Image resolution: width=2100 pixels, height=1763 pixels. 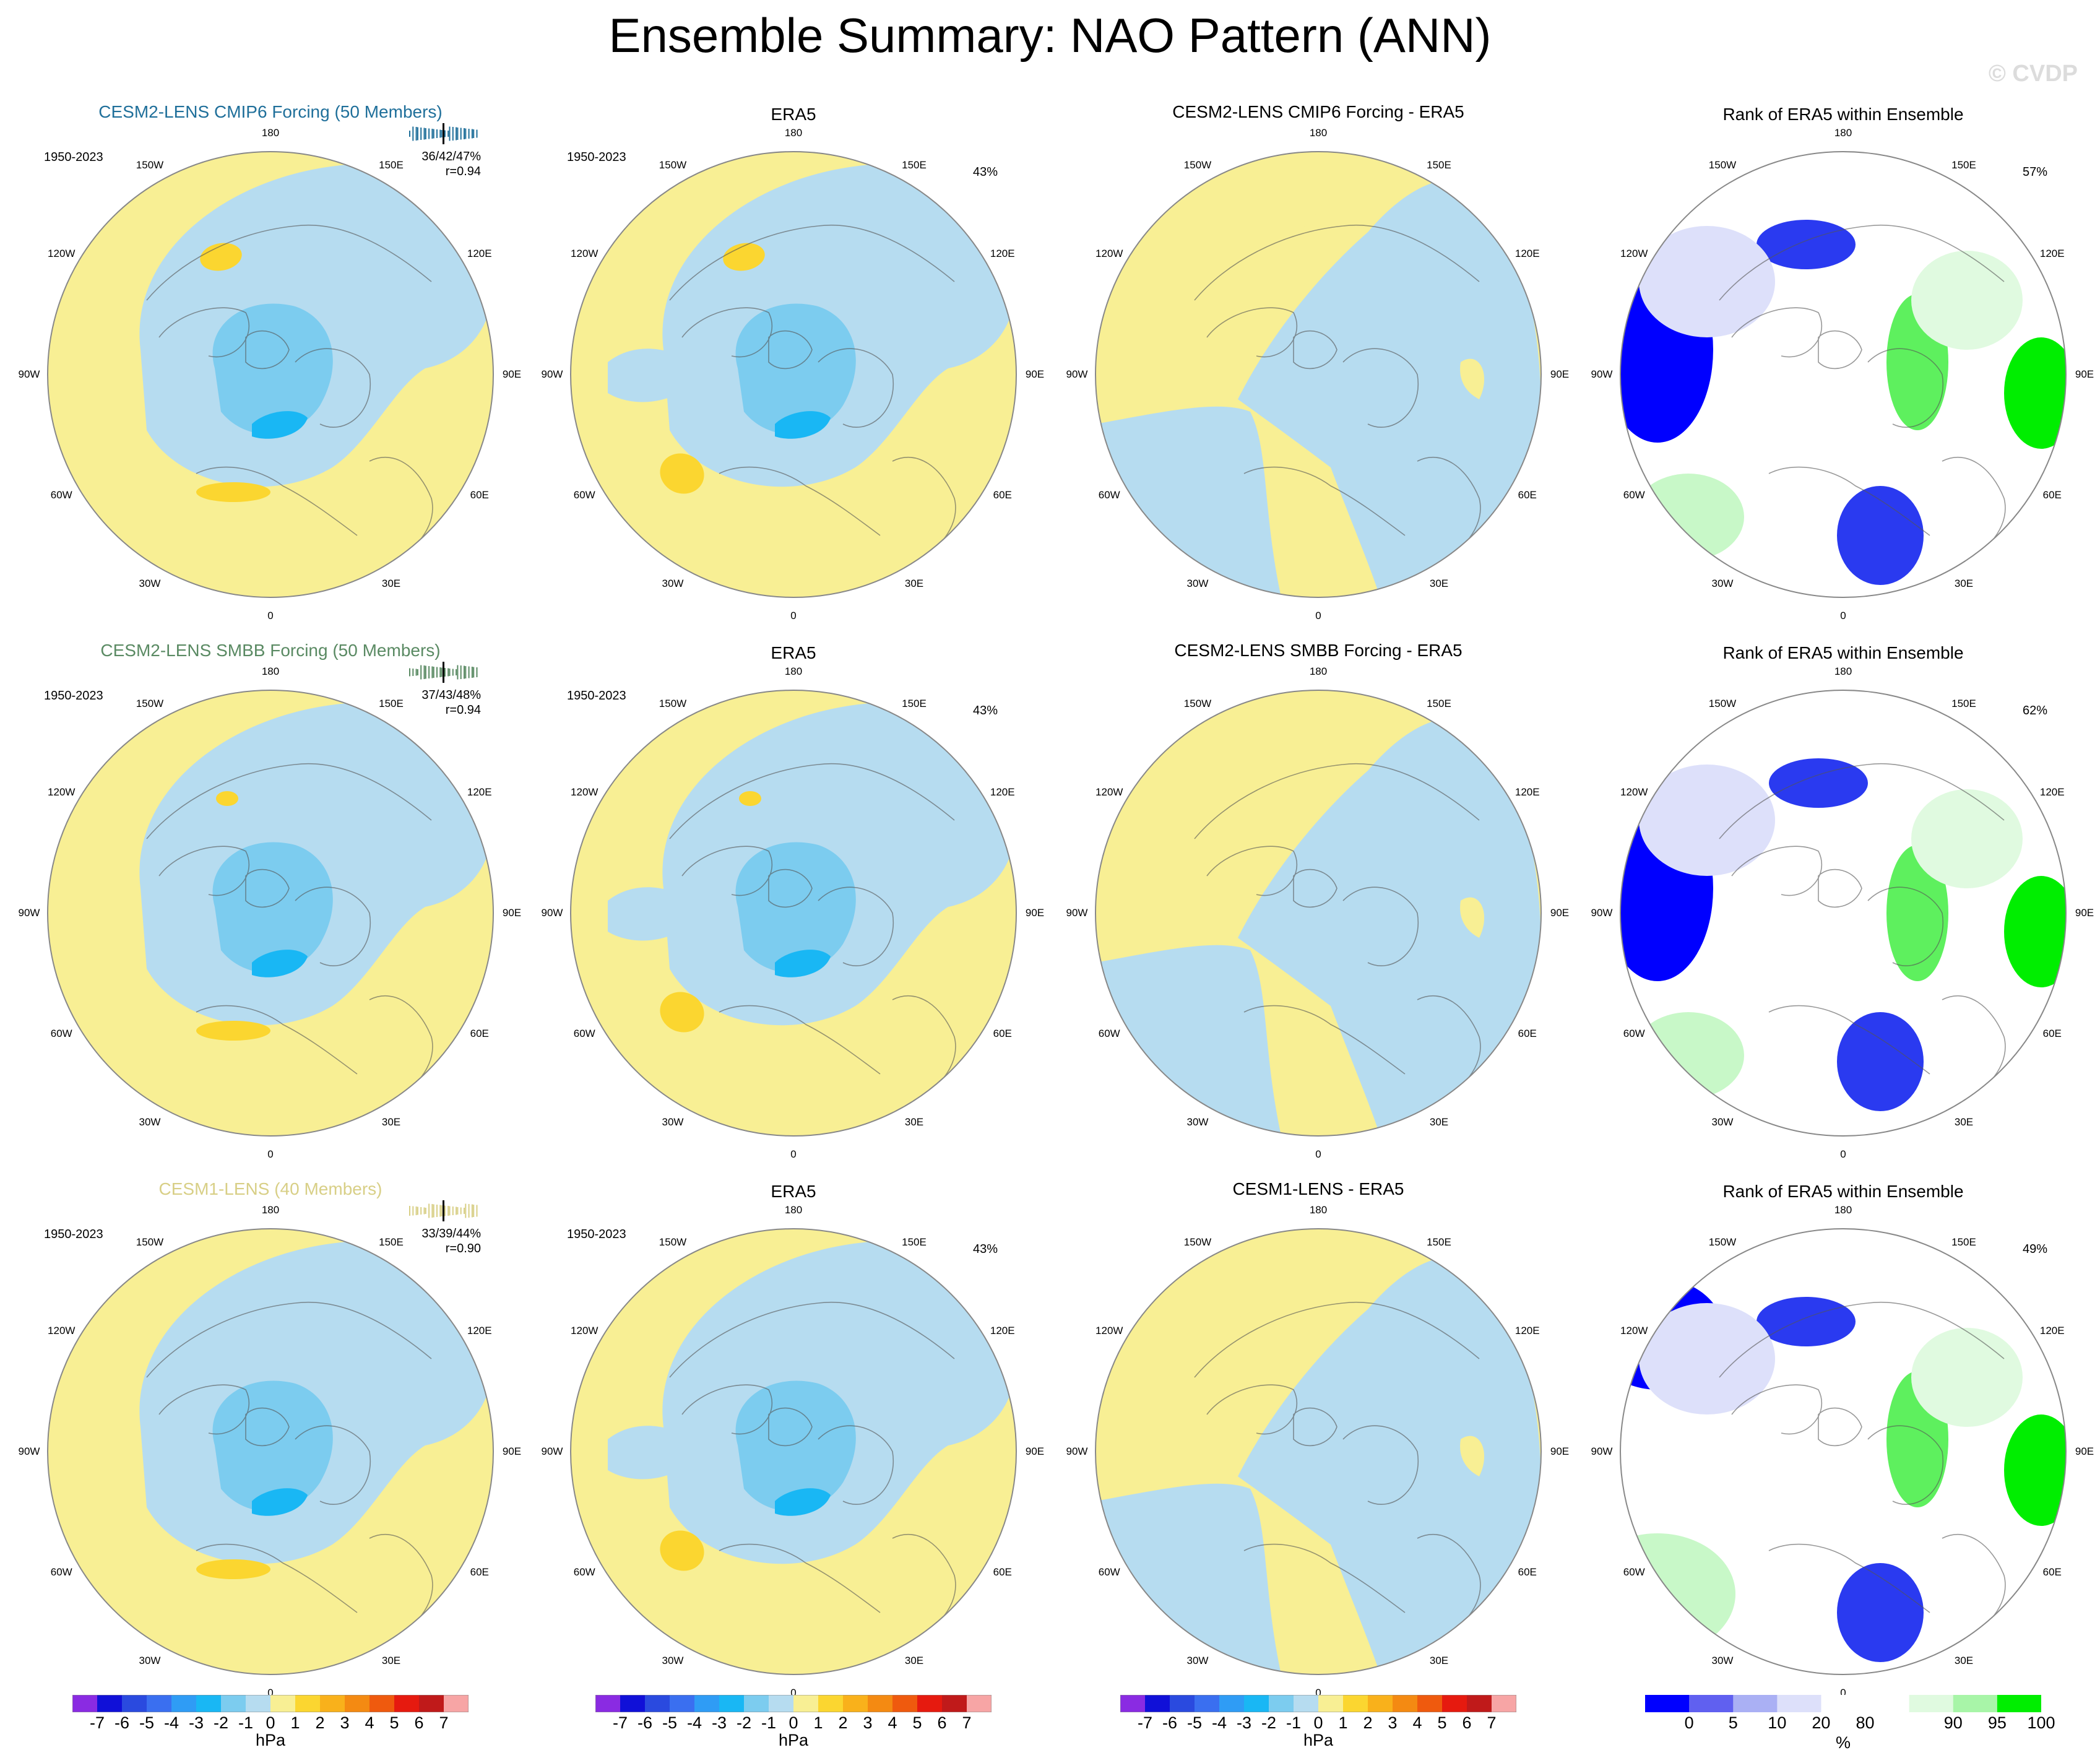 I want to click on colorbar-label: 7, so click(x=967, y=1722).